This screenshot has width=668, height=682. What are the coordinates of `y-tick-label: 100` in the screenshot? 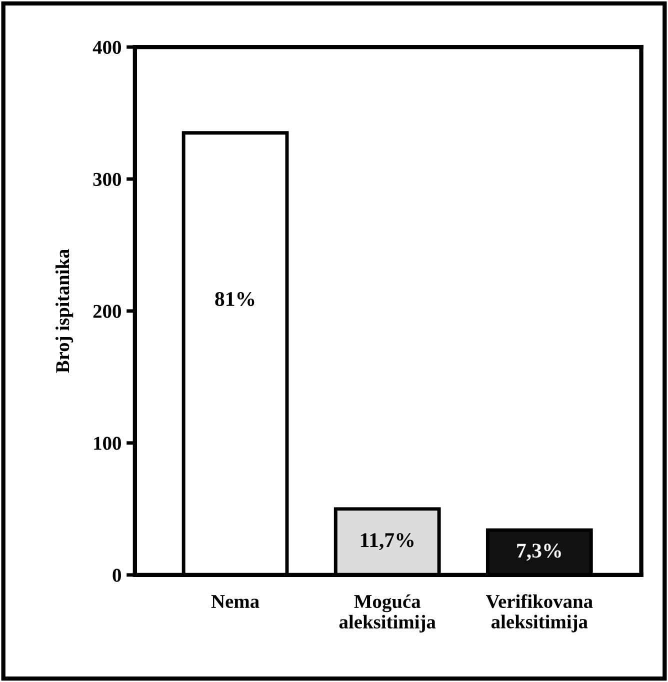 It's located at (107, 443).